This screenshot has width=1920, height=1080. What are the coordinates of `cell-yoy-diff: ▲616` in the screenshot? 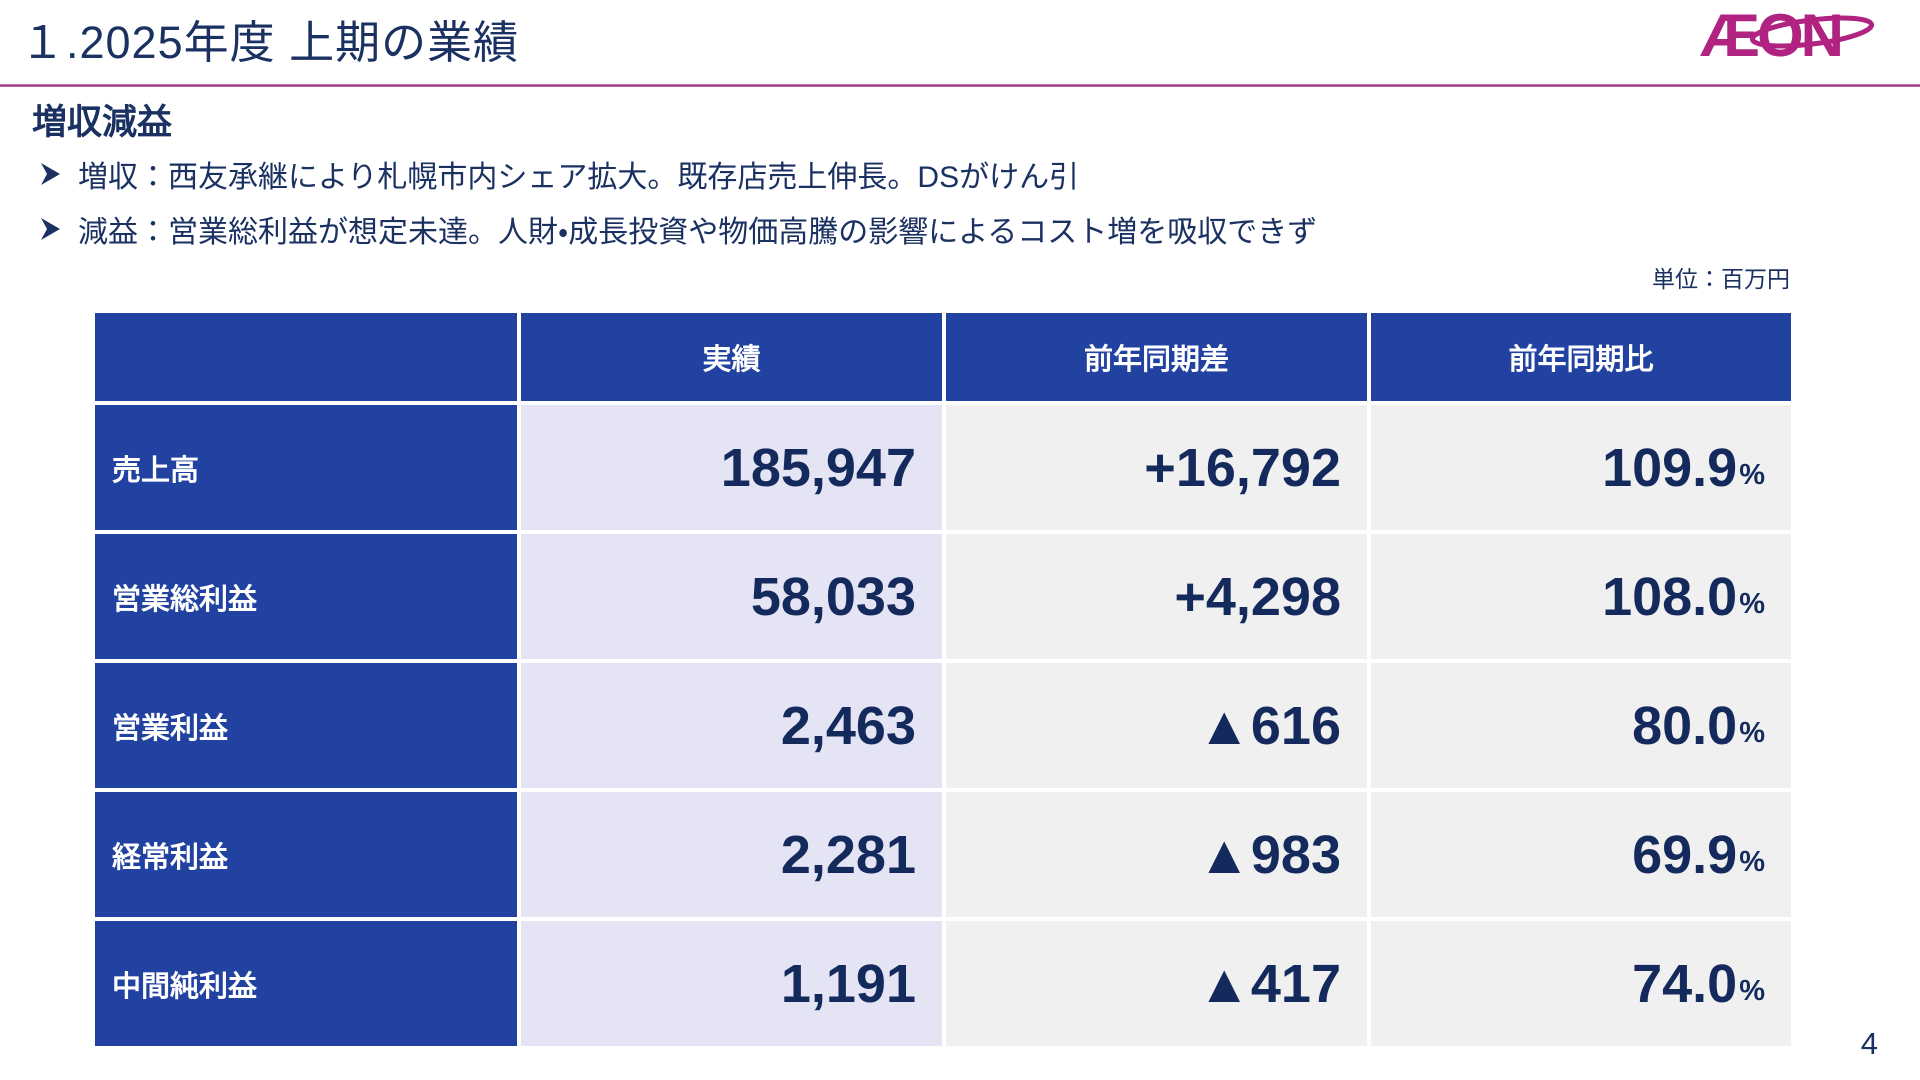 It's located at (1156, 725).